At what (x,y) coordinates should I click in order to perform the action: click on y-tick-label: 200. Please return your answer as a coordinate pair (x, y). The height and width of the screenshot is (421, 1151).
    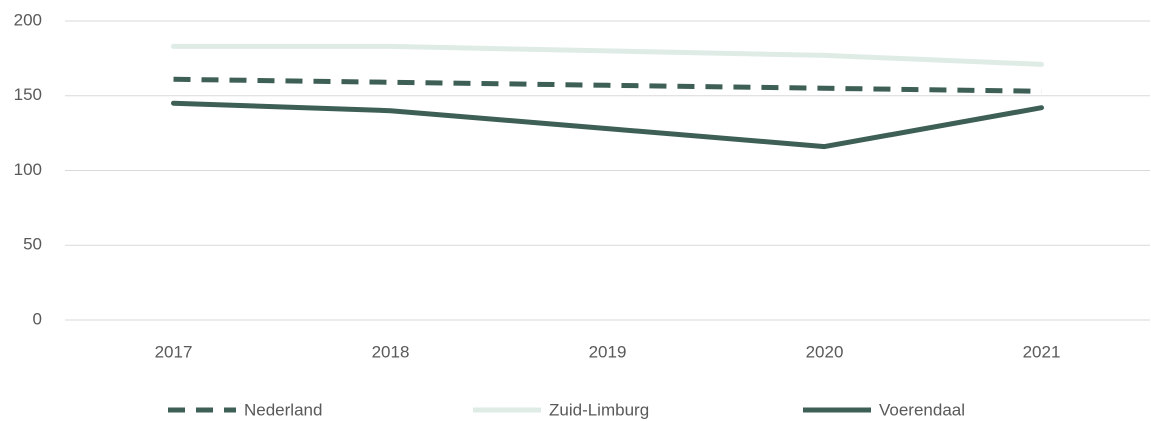
    Looking at the image, I should click on (28, 19).